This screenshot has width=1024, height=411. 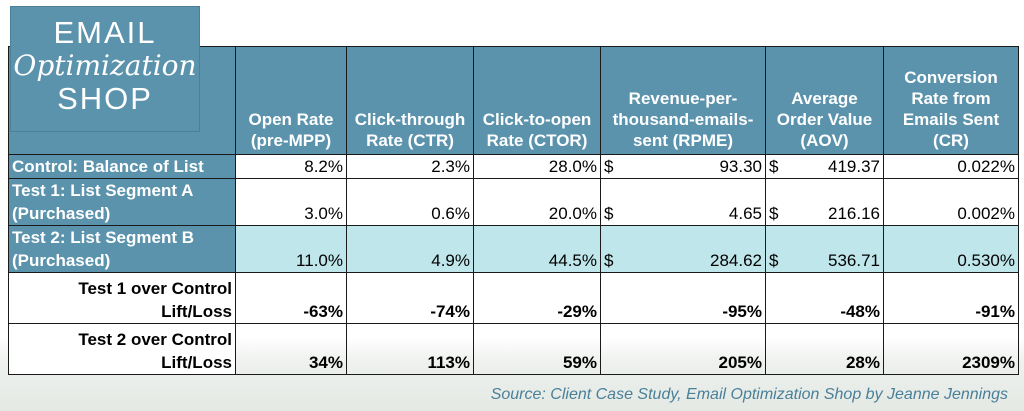 I want to click on table-cell: 0.002%, so click(x=951, y=202).